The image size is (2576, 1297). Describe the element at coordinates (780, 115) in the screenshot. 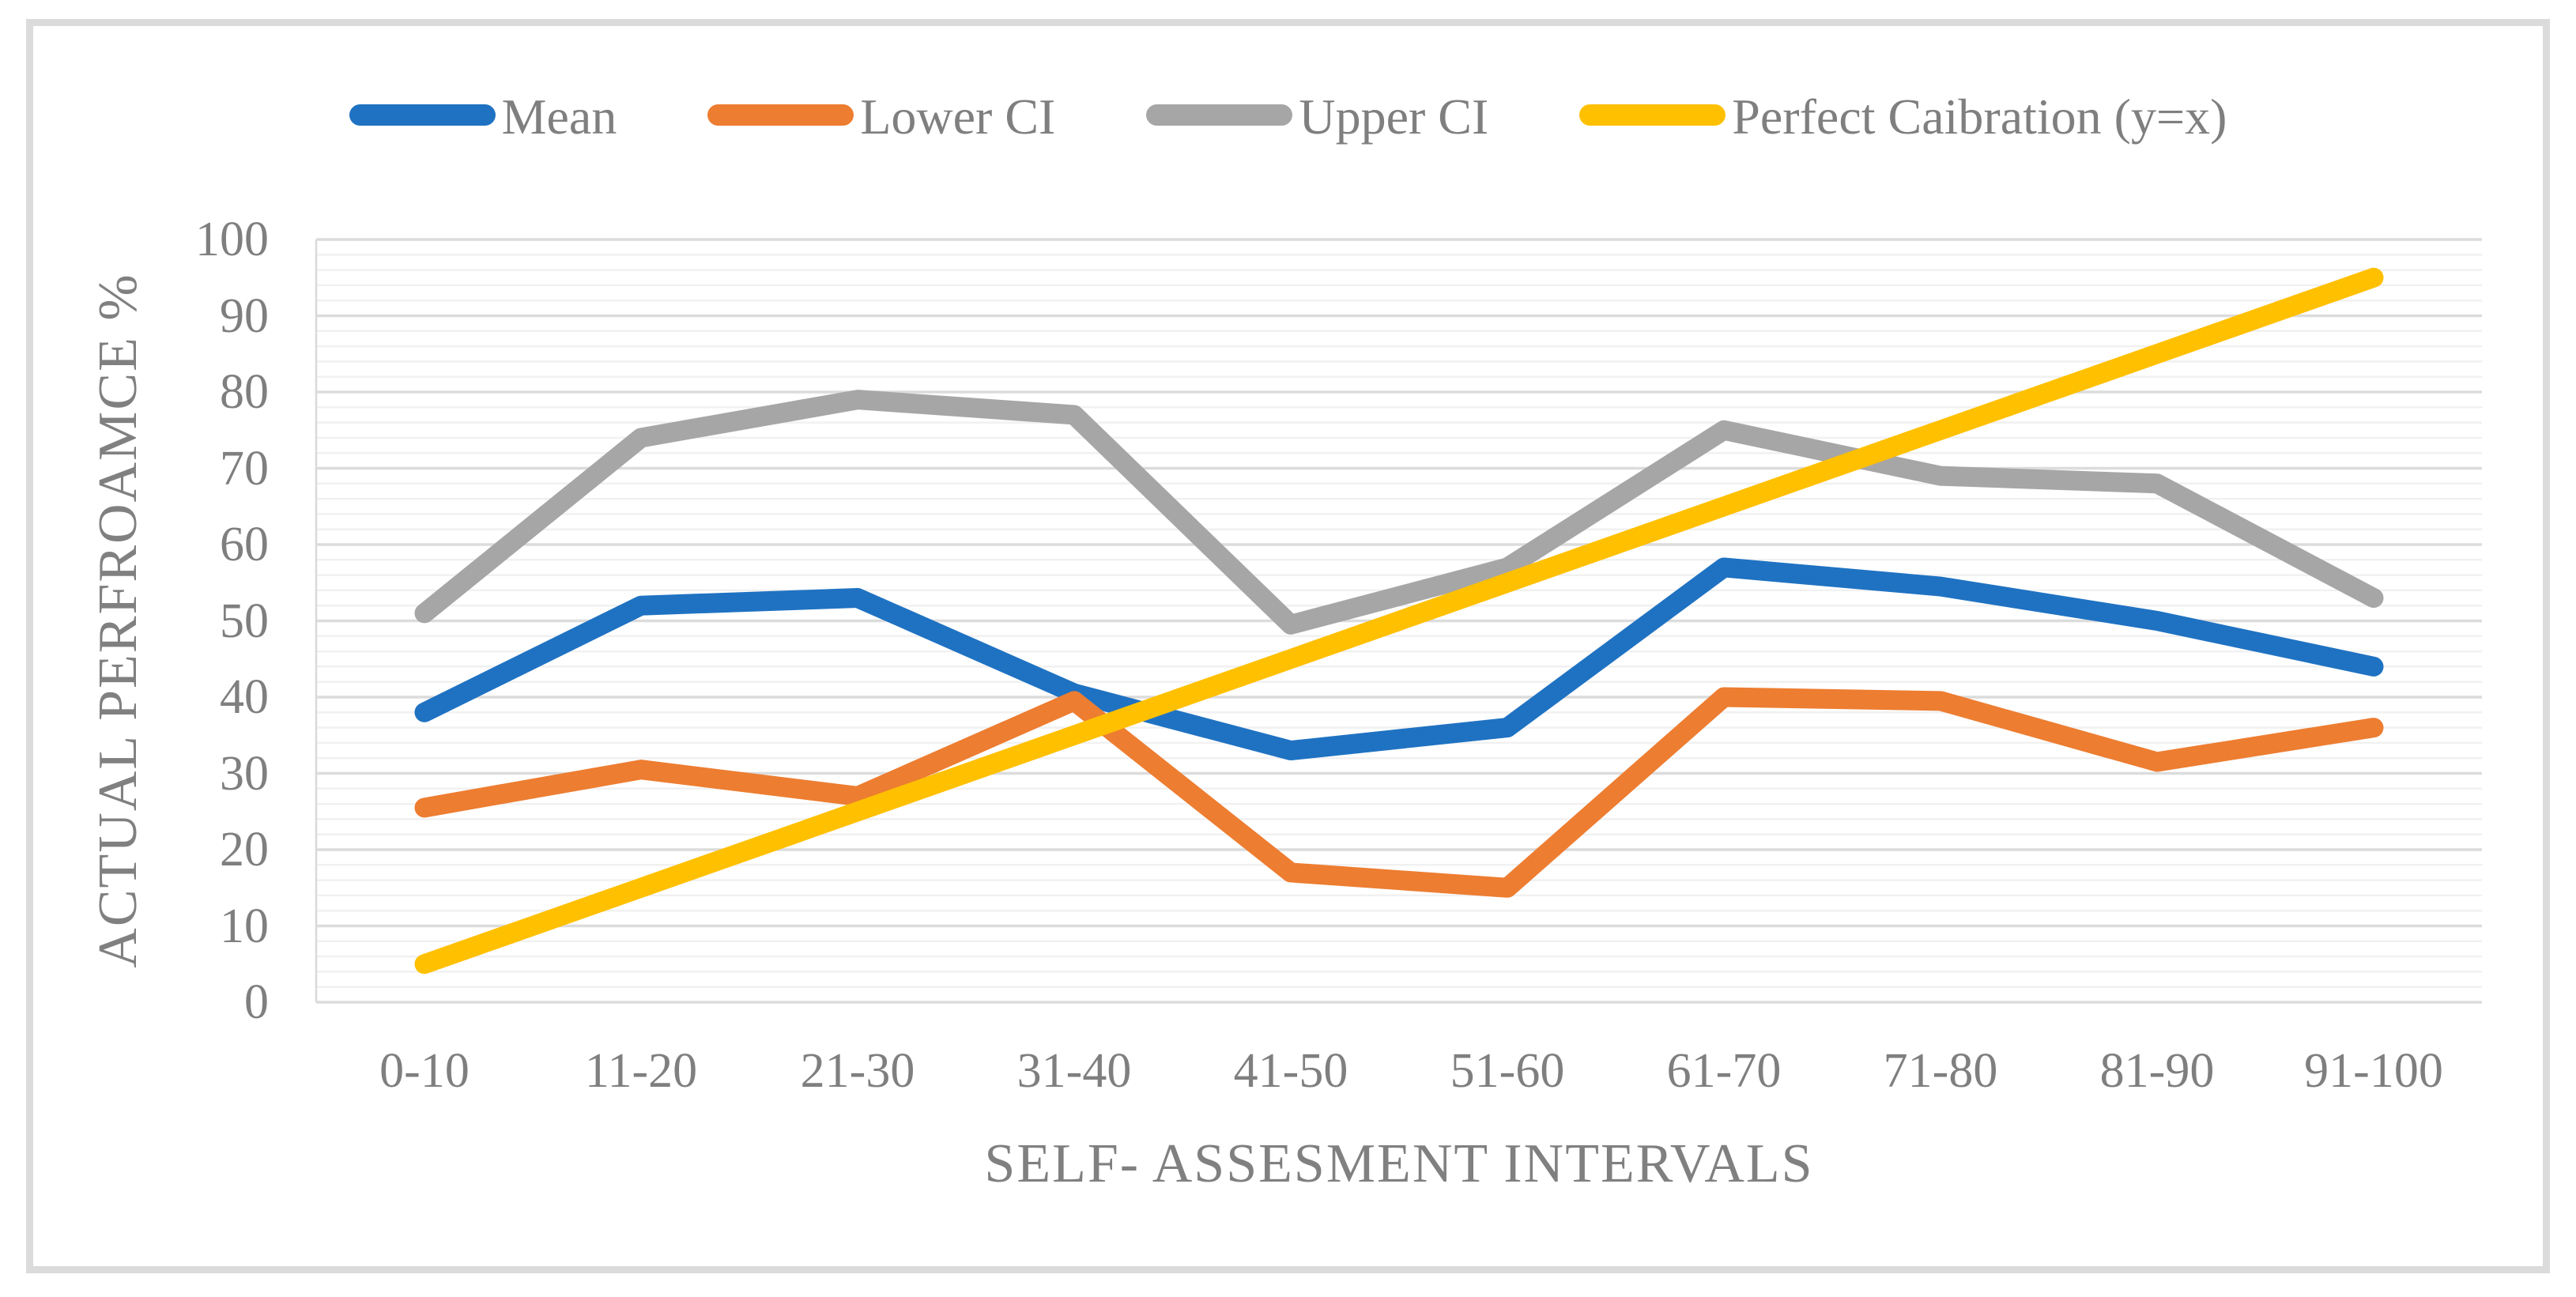

I see `legend-marker-lower-ci-icon` at that location.